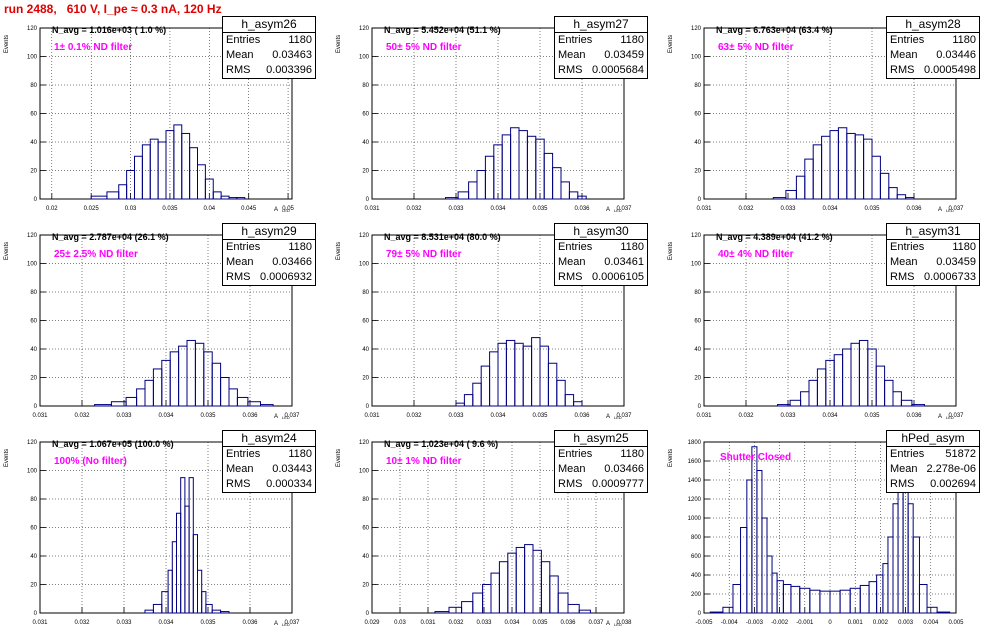 This screenshot has height=635, width=996. Describe the element at coordinates (33, 557) in the screenshot. I see `y-tick-label: 40` at that location.